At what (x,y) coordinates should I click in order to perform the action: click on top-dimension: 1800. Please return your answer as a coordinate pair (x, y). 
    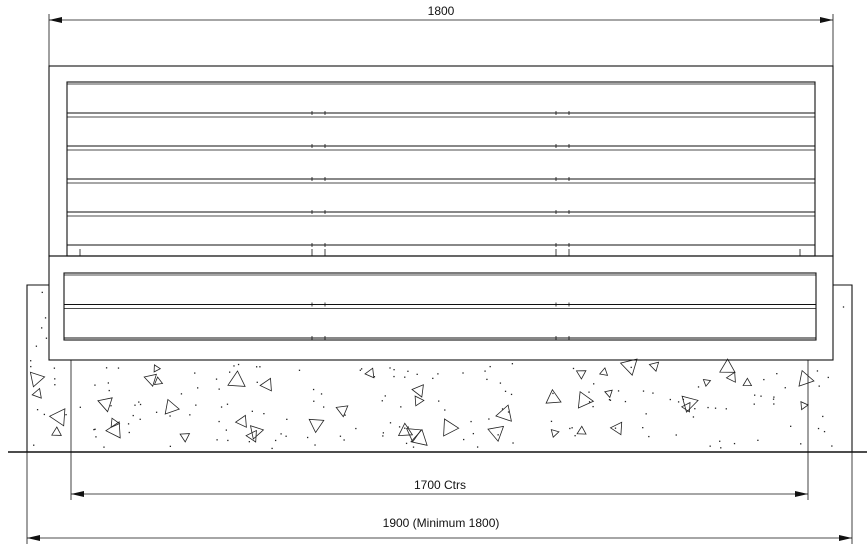
    Looking at the image, I should click on (441, 35).